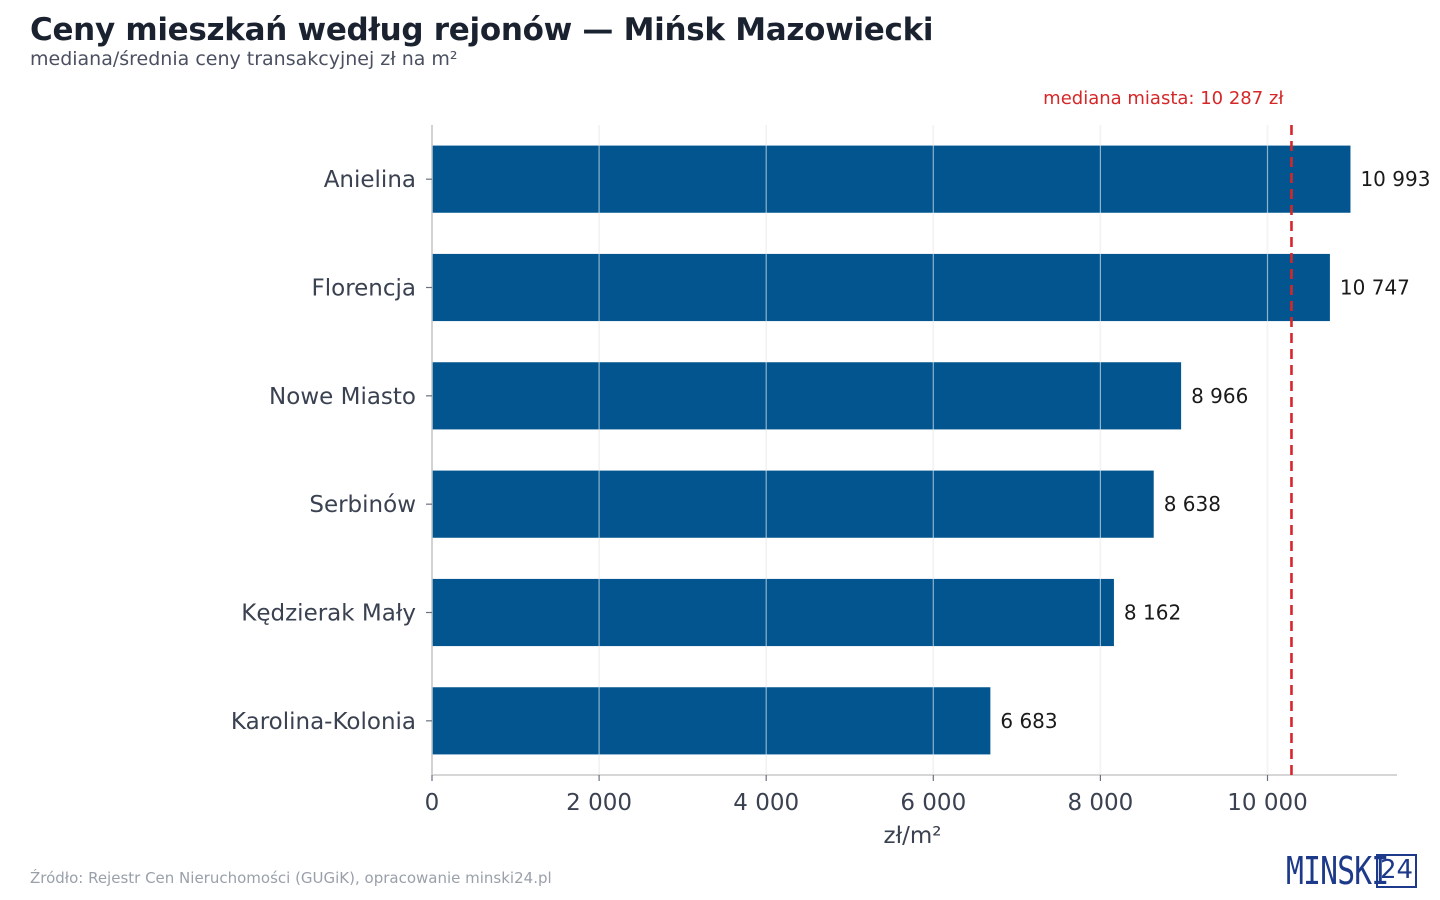 Image resolution: width=1440 pixels, height=900 pixels. Describe the element at coordinates (432, 803) in the screenshot. I see `x-tick-label: 0` at that location.